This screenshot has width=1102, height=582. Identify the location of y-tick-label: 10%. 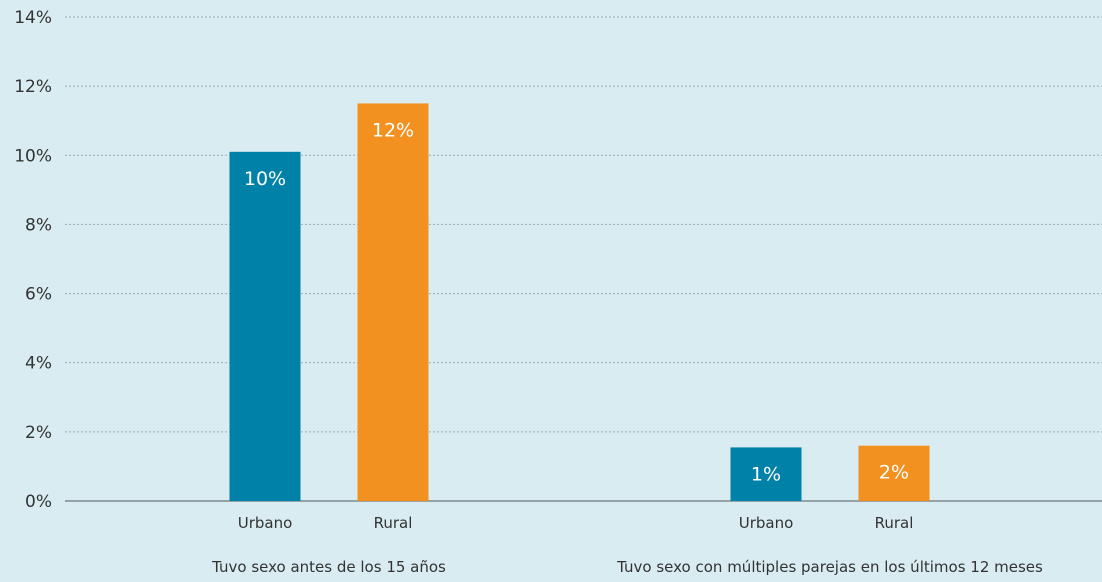
(33, 156).